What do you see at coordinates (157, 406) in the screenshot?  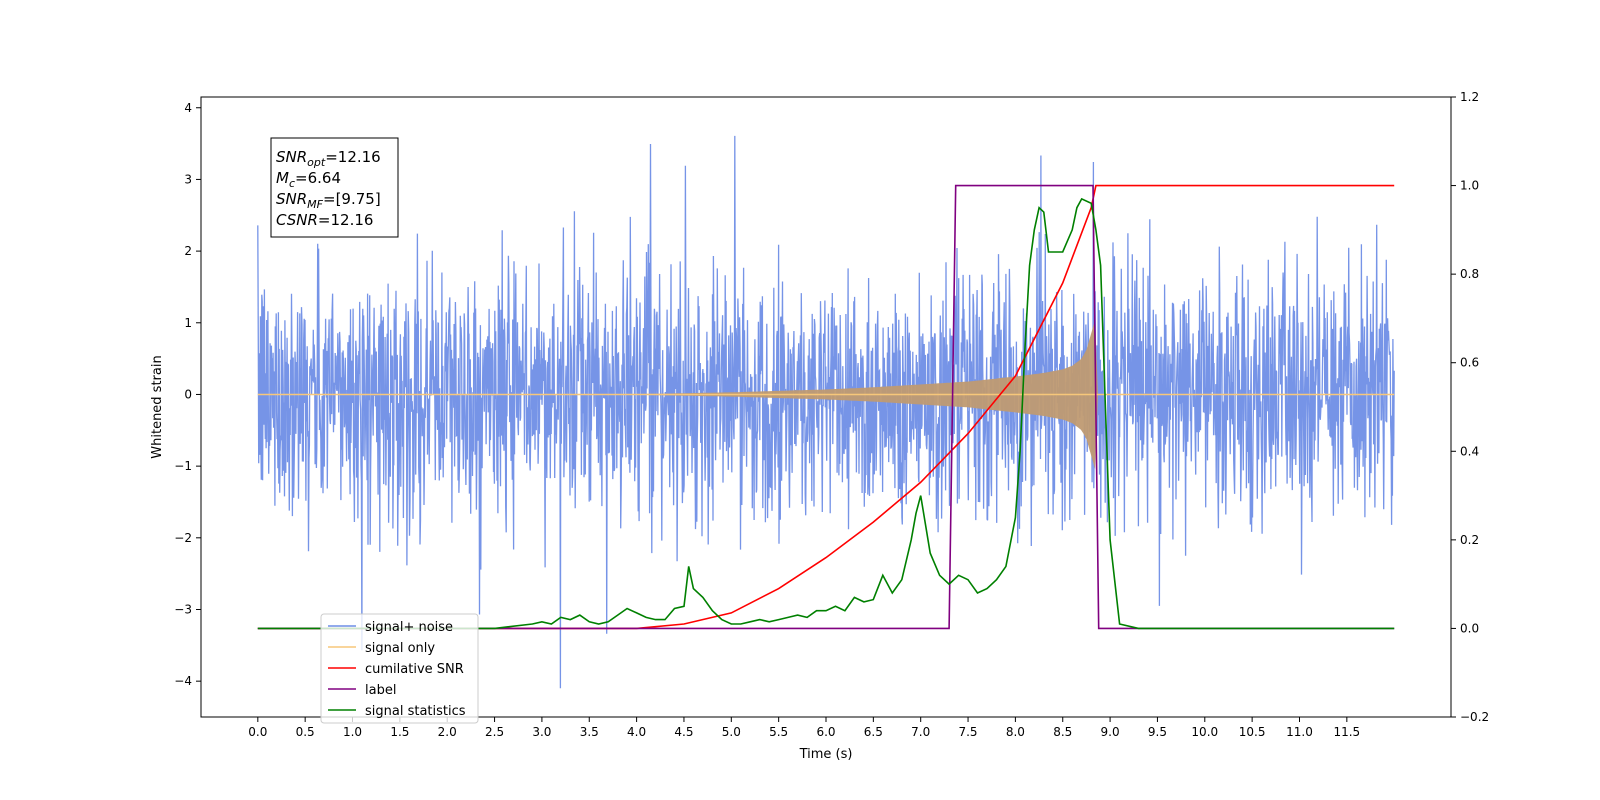 I see `y-axis-label: Whitened strain` at bounding box center [157, 406].